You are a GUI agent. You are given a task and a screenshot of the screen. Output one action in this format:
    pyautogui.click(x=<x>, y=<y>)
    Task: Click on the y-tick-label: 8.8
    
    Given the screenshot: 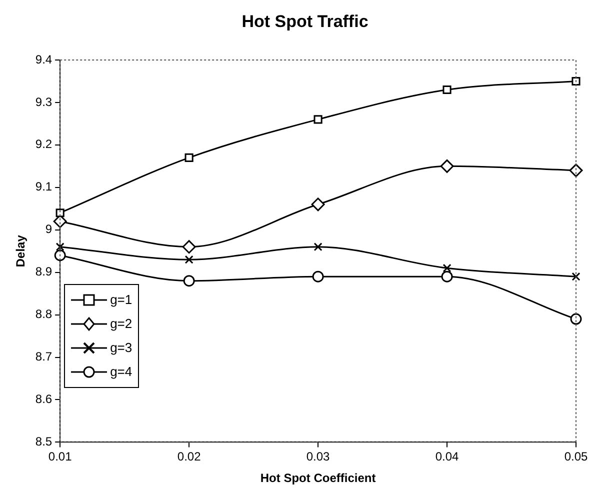 What is the action you would take?
    pyautogui.click(x=43, y=314)
    